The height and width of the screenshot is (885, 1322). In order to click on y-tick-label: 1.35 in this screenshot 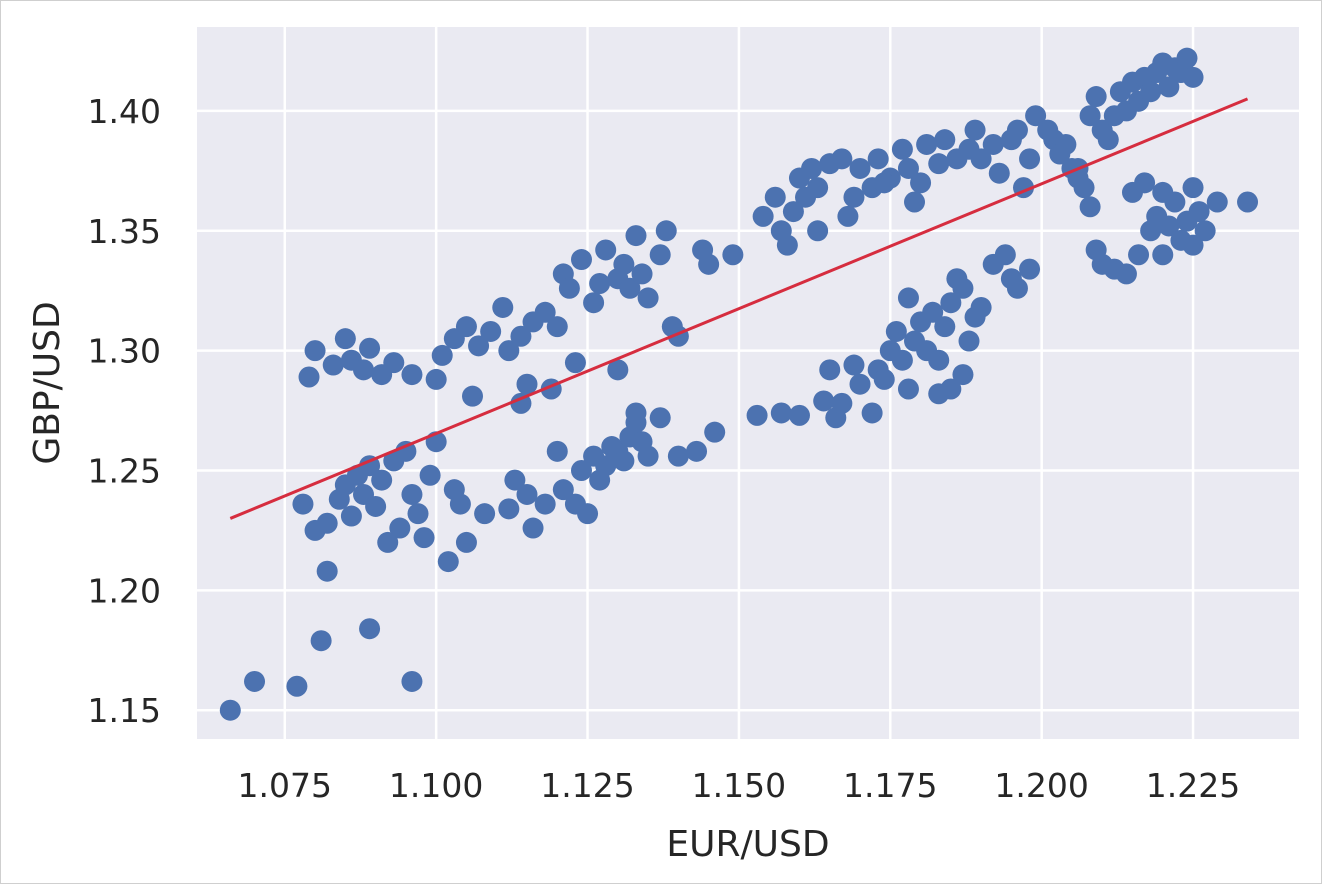, I will do `click(124, 231)`.